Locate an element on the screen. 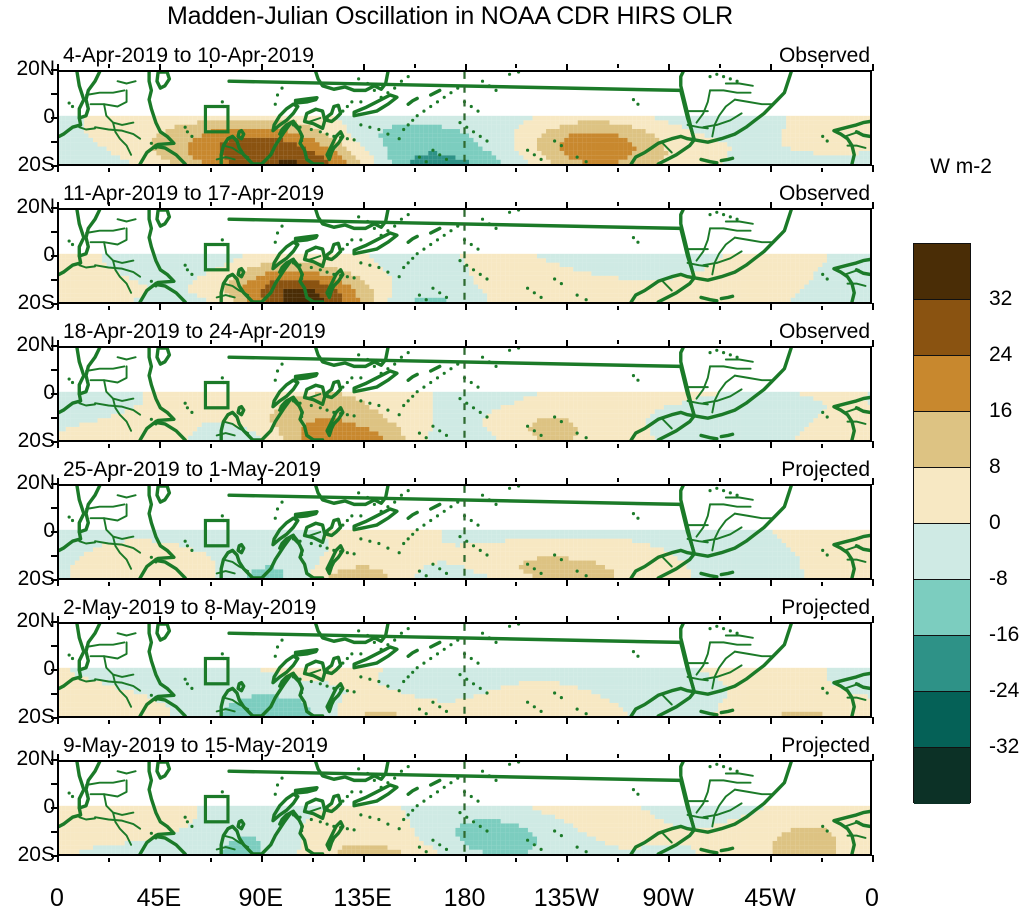  colorbar is located at coordinates (942, 523).